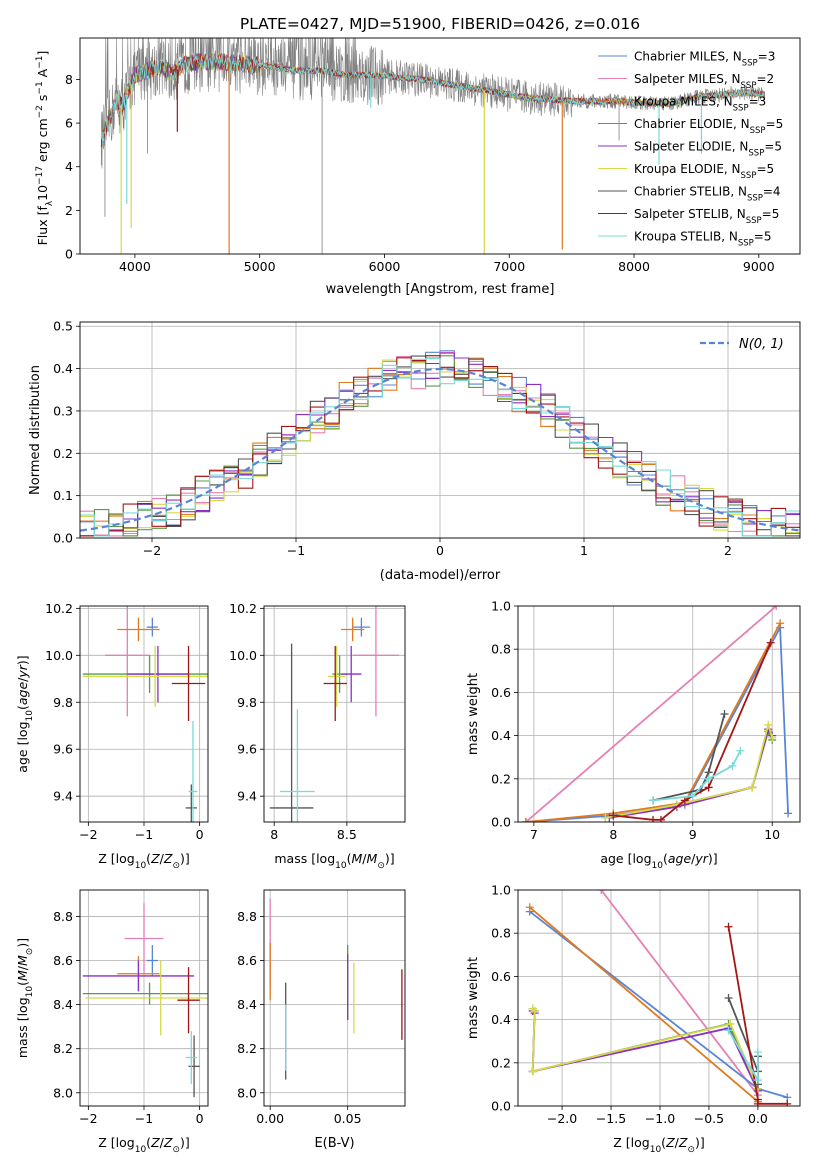 This screenshot has height=1170, width=819. I want to click on series-marker-kroupa_miles, so click(529, 907).